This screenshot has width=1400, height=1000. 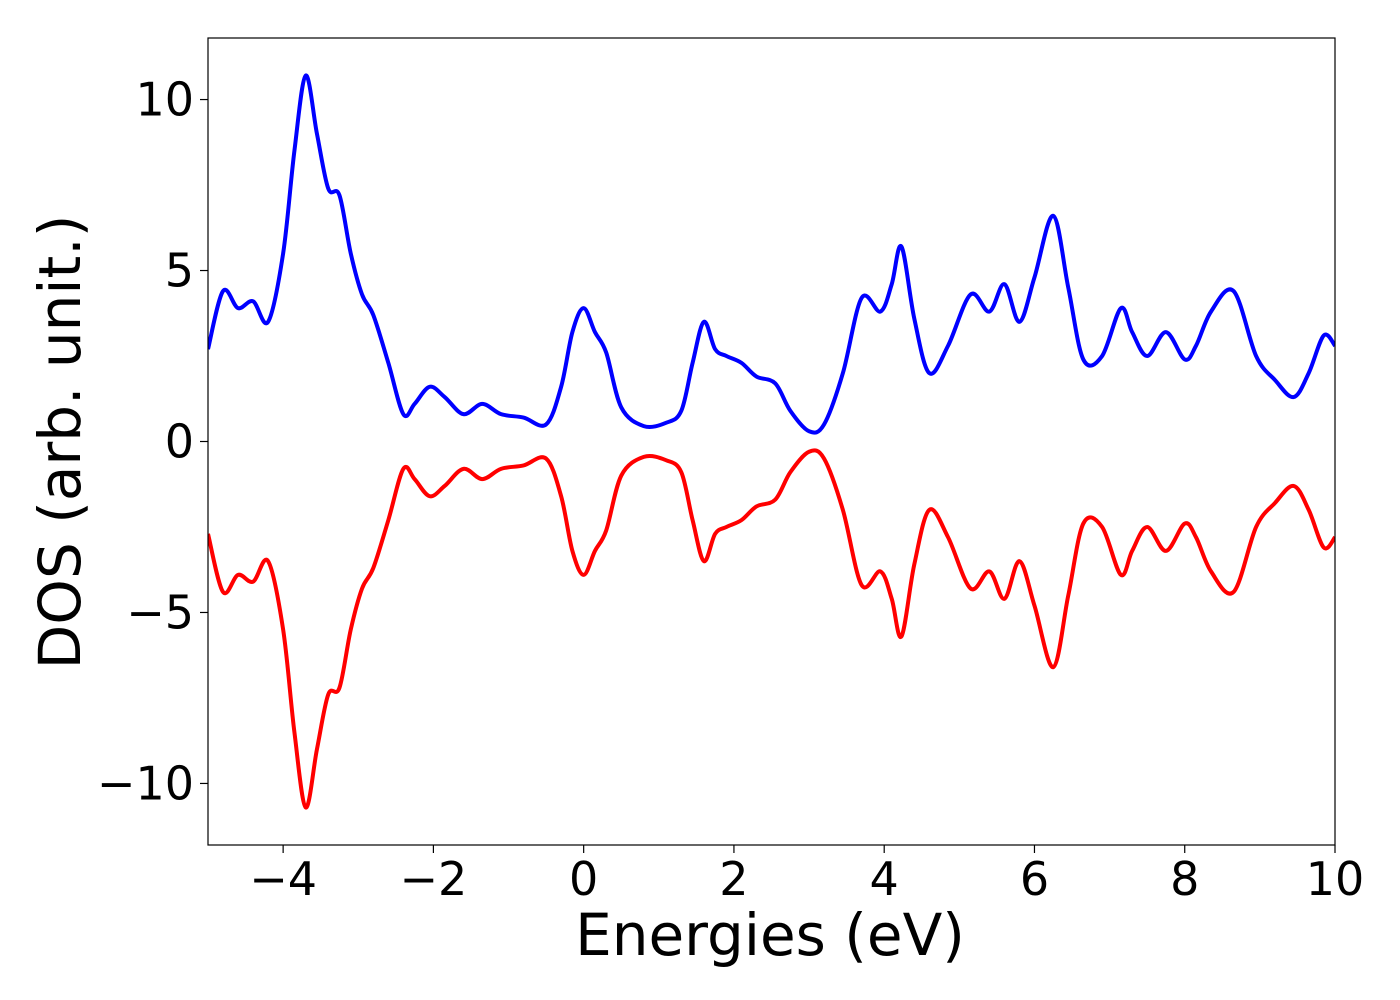 What do you see at coordinates (884, 879) in the screenshot?
I see `x-tick-label: 4` at bounding box center [884, 879].